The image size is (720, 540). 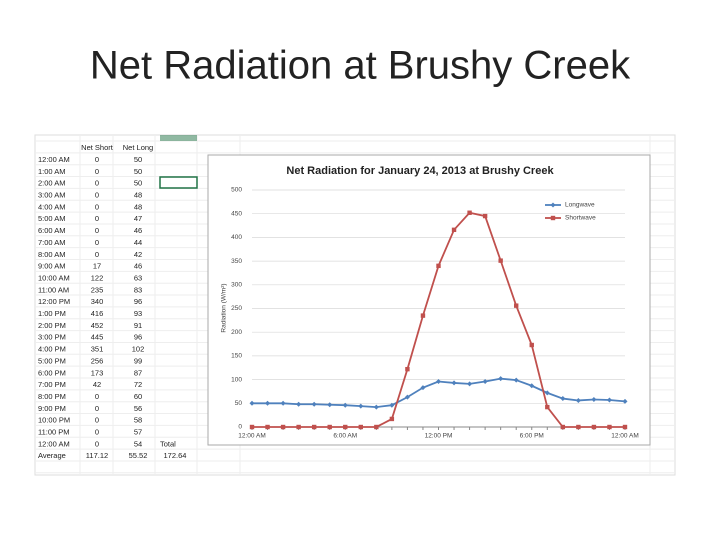 What do you see at coordinates (138, 277) in the screenshot?
I see `table-cell: 63` at bounding box center [138, 277].